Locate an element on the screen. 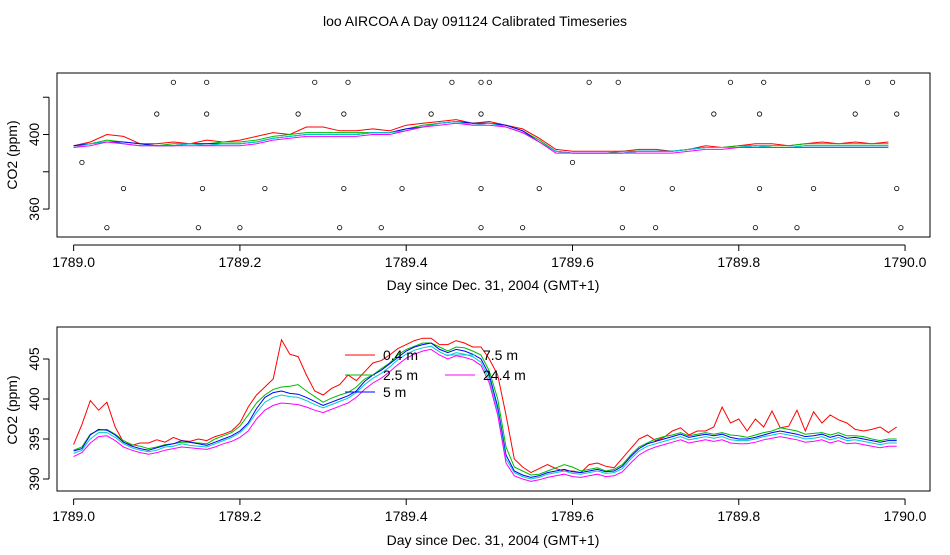 The image size is (950, 555). legend-label: 0.4 m is located at coordinates (400, 355).